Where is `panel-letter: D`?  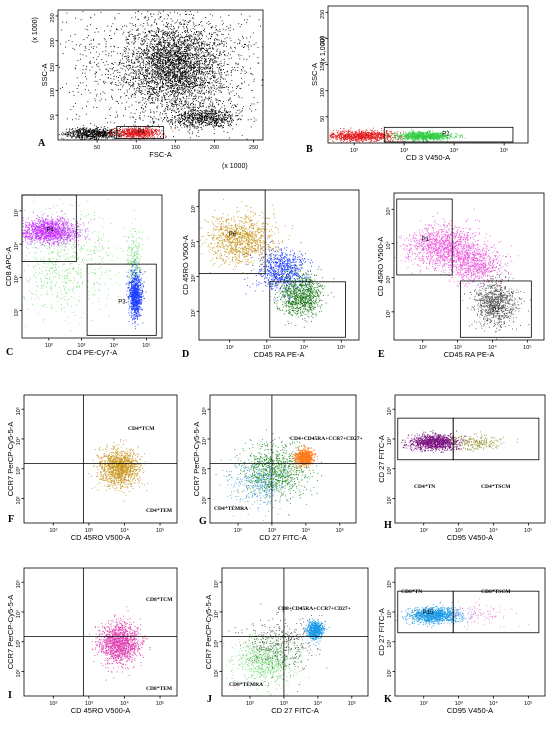
panel-letter: D is located at coordinates (185, 354).